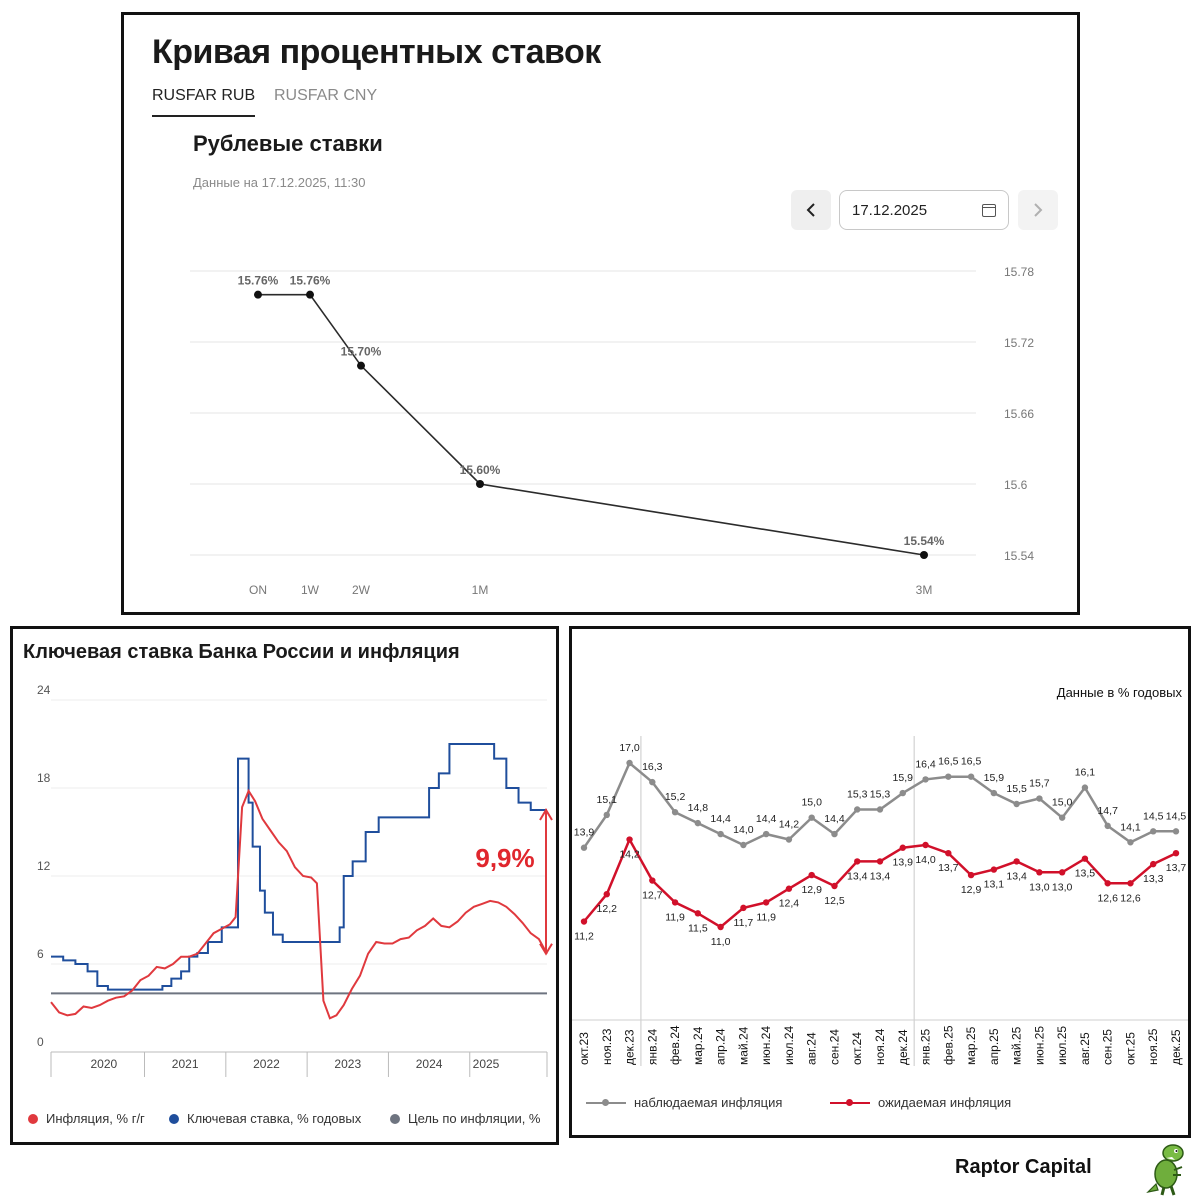 This screenshot has width=1200, height=1200. What do you see at coordinates (684, 1102) in the screenshot?
I see `legend-observed: наблюдаемая инфляция` at bounding box center [684, 1102].